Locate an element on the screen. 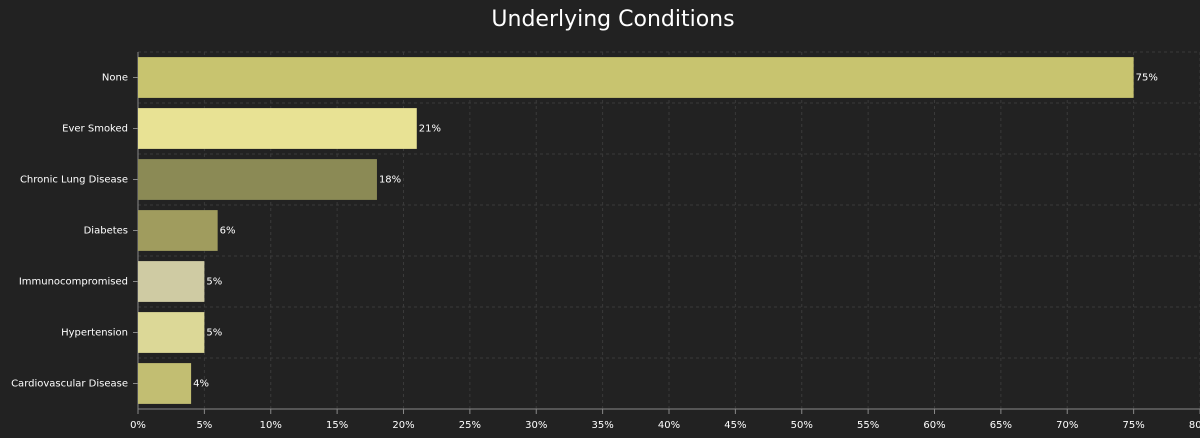  value-label: 18% is located at coordinates (390, 180).